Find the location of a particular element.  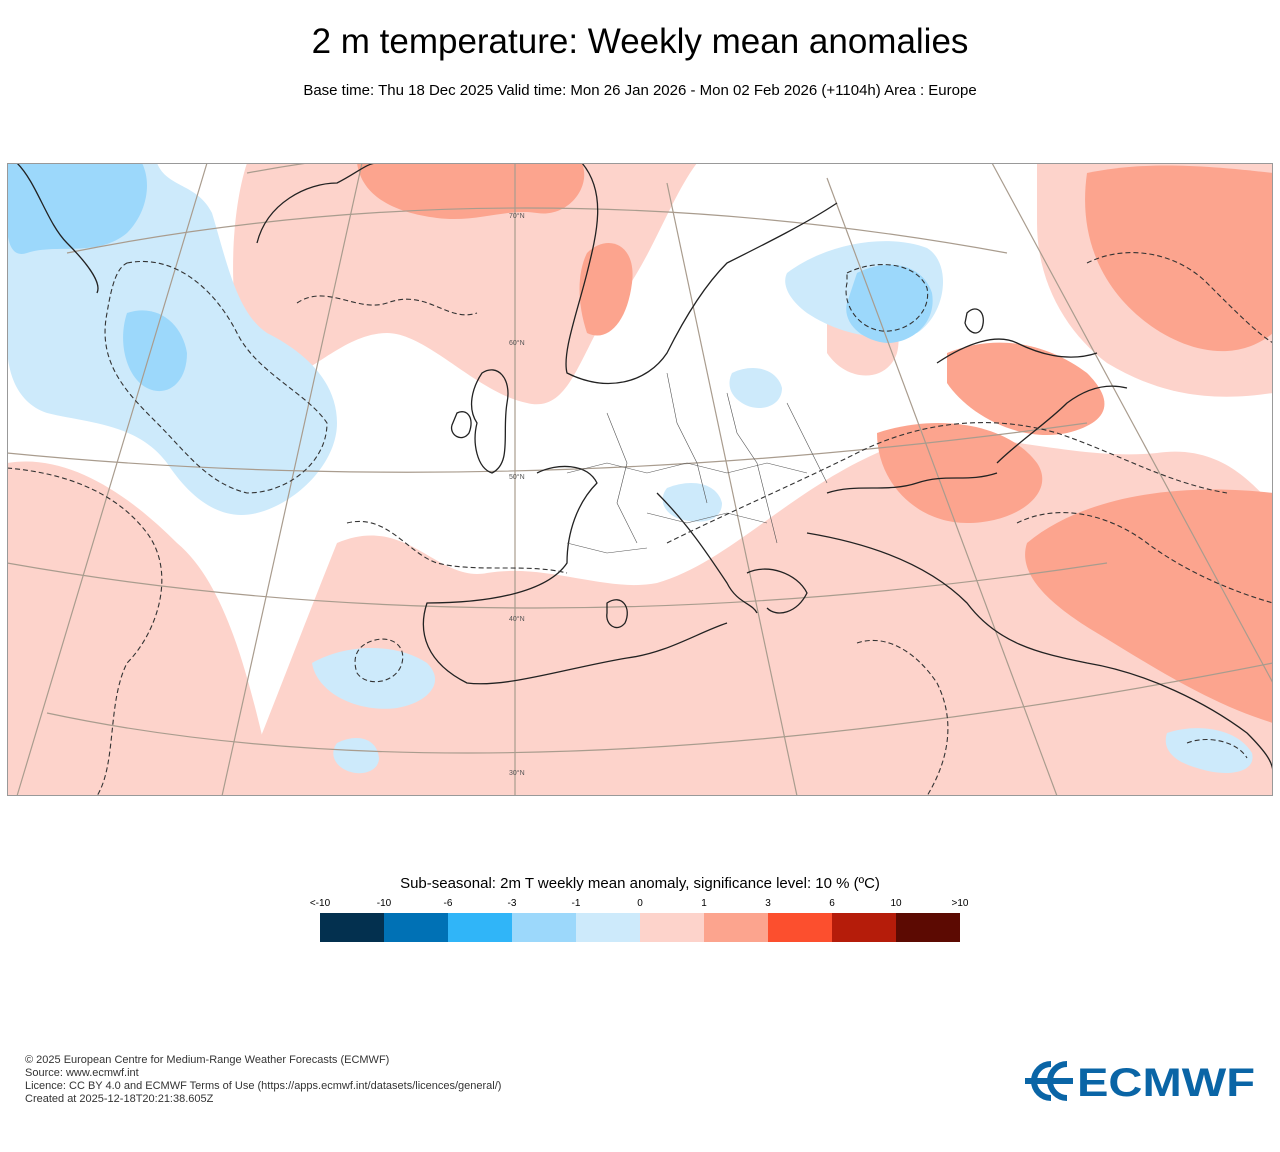

legend-tick-label: <-10 is located at coordinates (320, 903).